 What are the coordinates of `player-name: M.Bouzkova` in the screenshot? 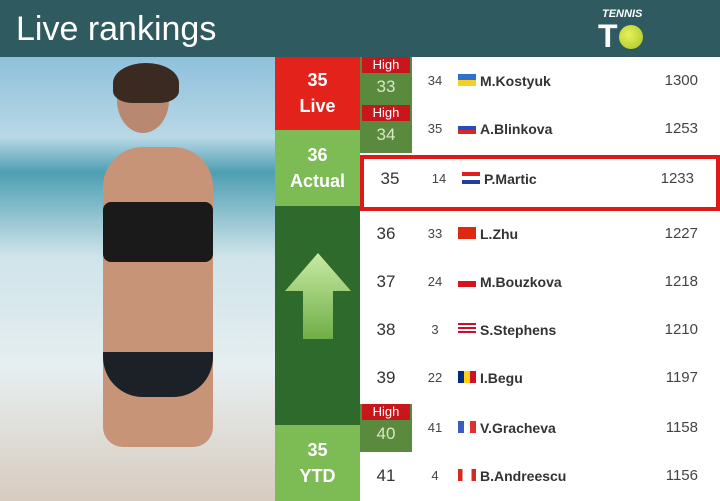 It's located at (521, 282).